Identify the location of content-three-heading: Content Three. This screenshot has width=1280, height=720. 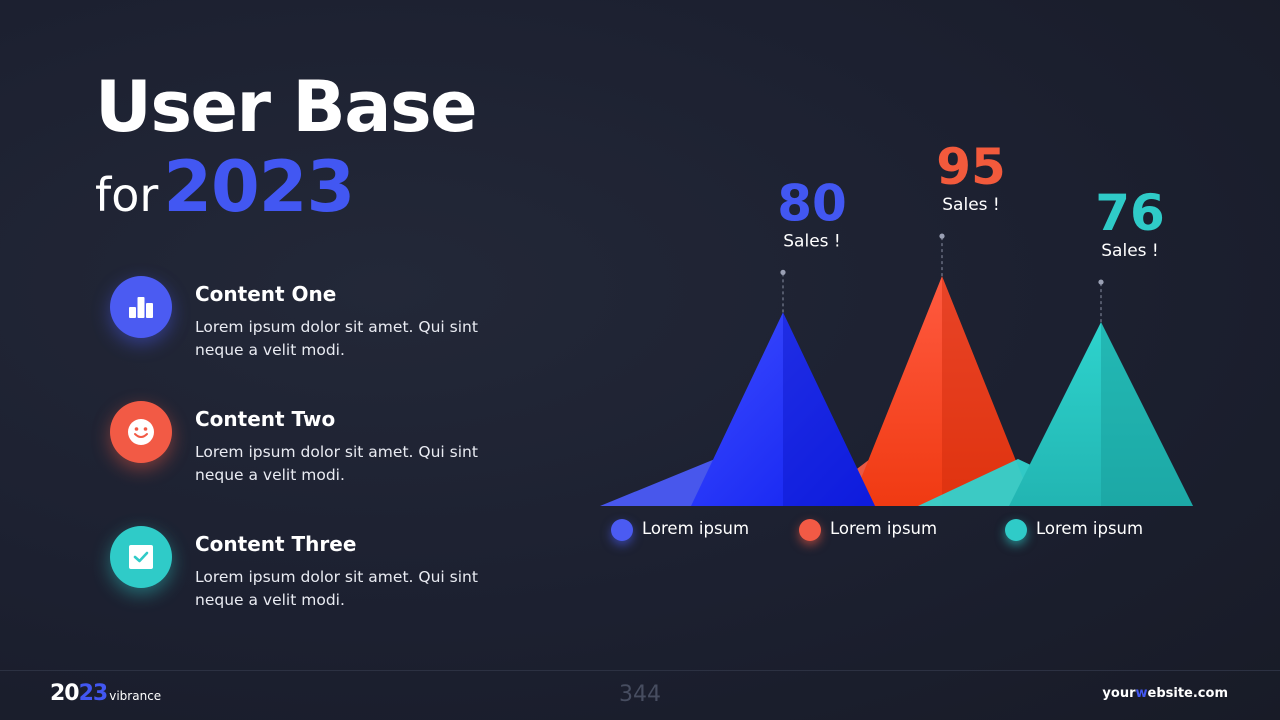
(276, 544).